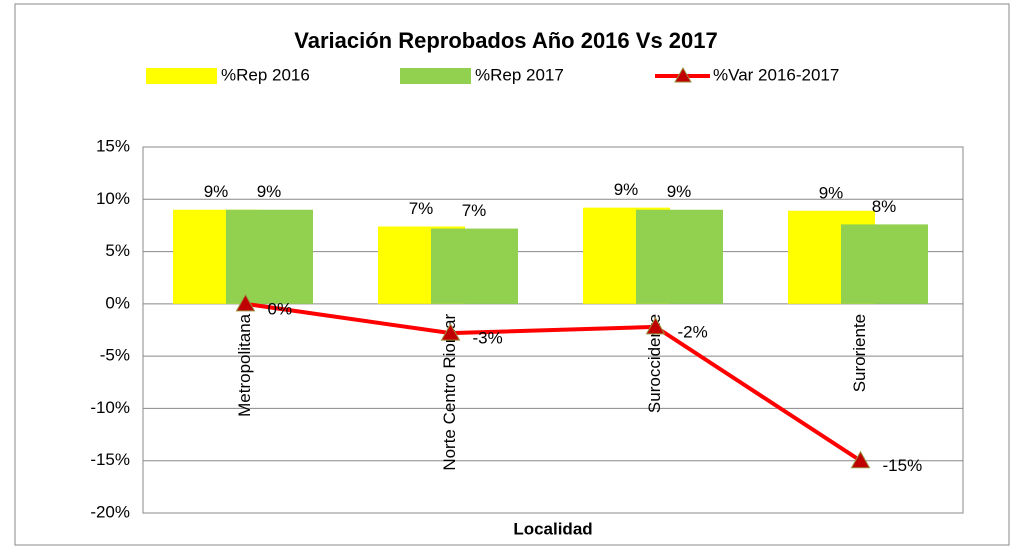 This screenshot has height=546, width=1013. I want to click on legend-label: %Rep 2016, so click(265, 74).